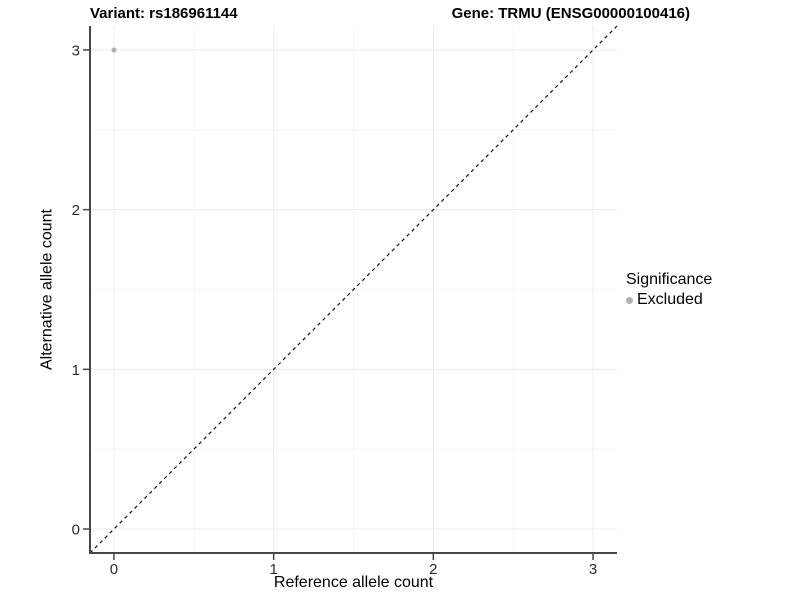 The width and height of the screenshot is (800, 600). What do you see at coordinates (353, 582) in the screenshot?
I see `x-axis-title: Reference allele count` at bounding box center [353, 582].